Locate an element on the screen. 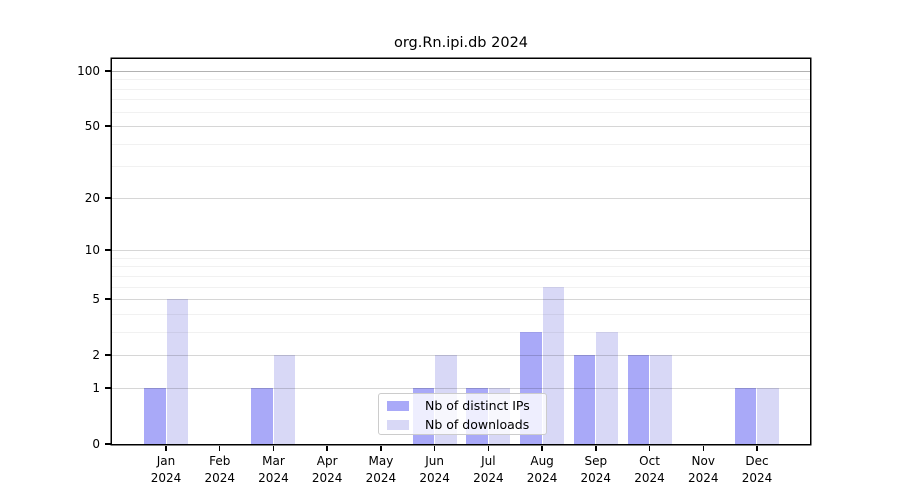  bar-downloads-aug is located at coordinates (553, 365).